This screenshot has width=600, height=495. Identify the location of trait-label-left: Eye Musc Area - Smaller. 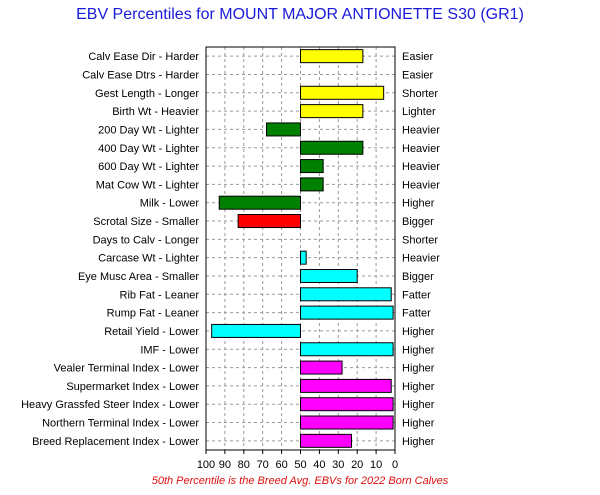
(138, 277).